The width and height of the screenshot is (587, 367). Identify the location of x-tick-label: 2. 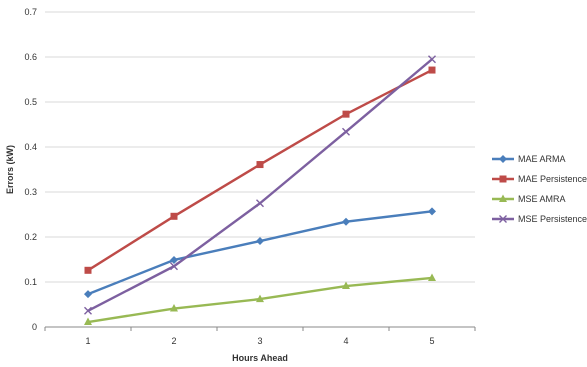
(173, 341).